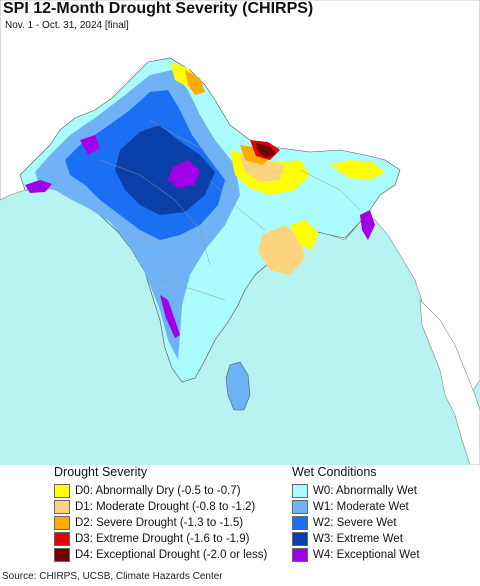 The height and width of the screenshot is (586, 480). What do you see at coordinates (304, 235) in the screenshot?
I see `drought-d0-east` at bounding box center [304, 235].